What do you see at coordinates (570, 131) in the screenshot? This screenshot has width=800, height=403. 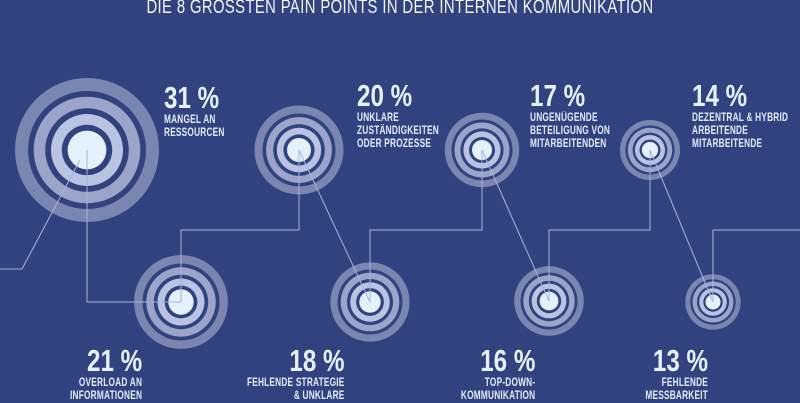 I see `pain-point-text: BETEILIGUNG VON` at bounding box center [570, 131].